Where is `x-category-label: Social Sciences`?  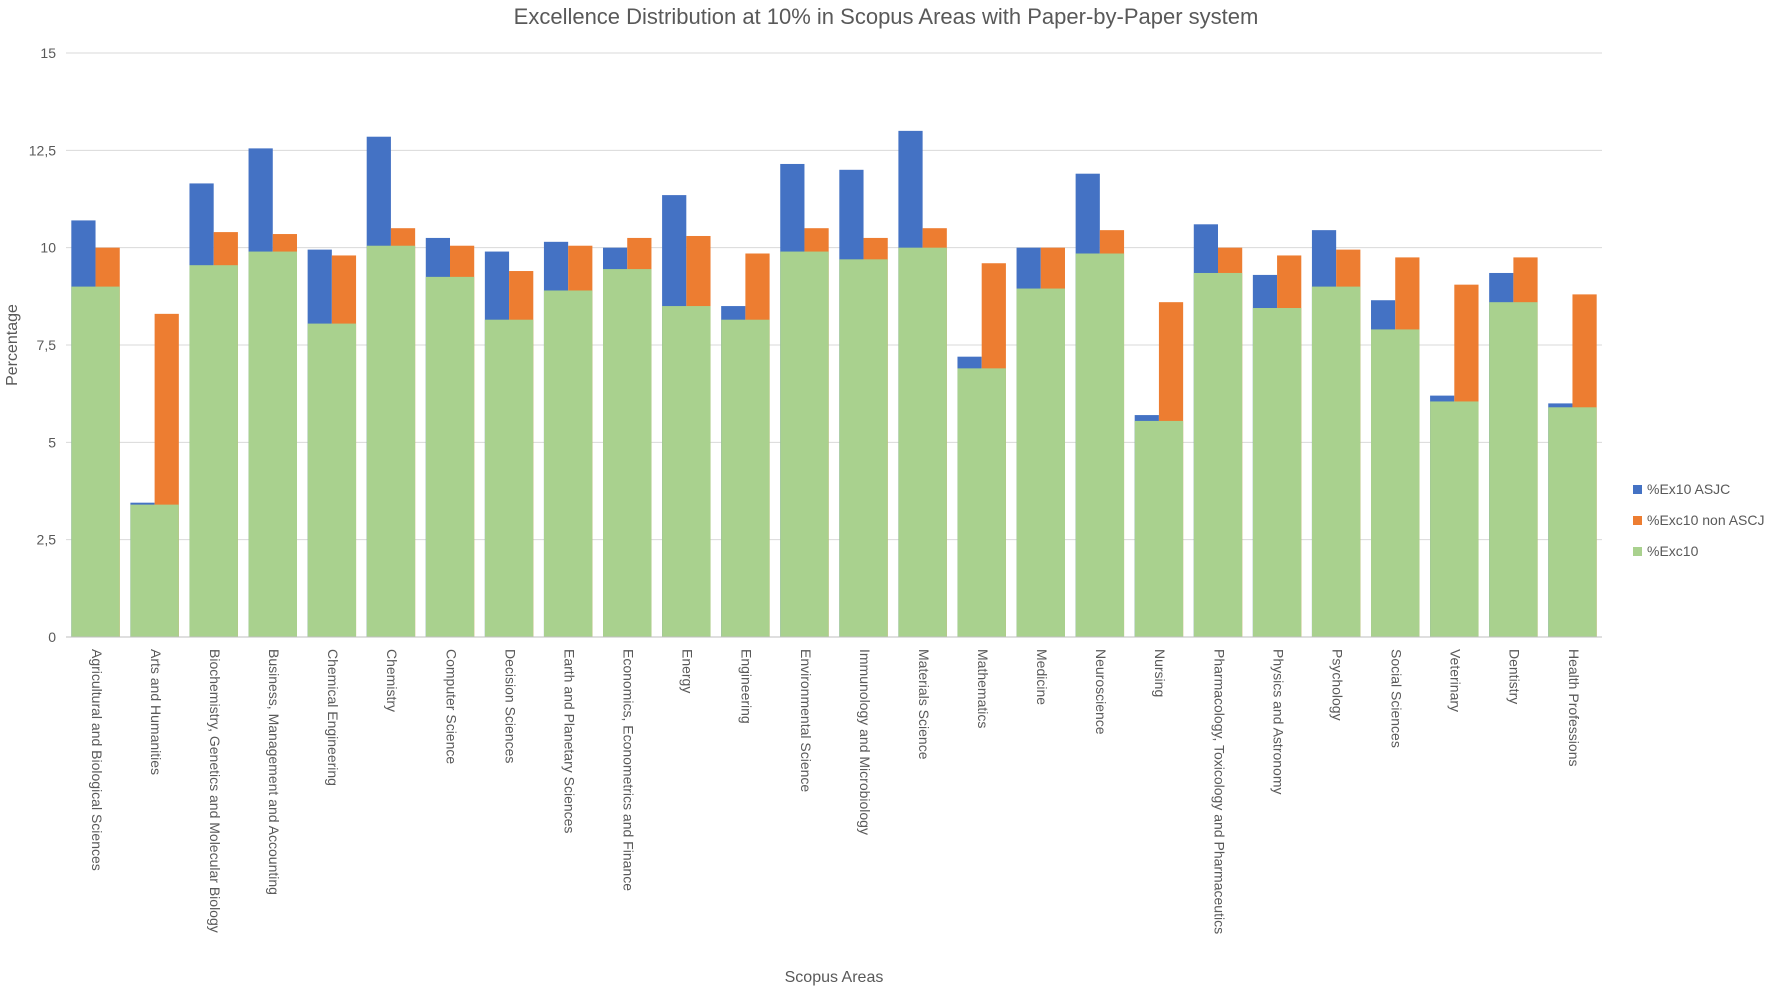 x-category-label: Social Sciences is located at coordinates (1397, 698).